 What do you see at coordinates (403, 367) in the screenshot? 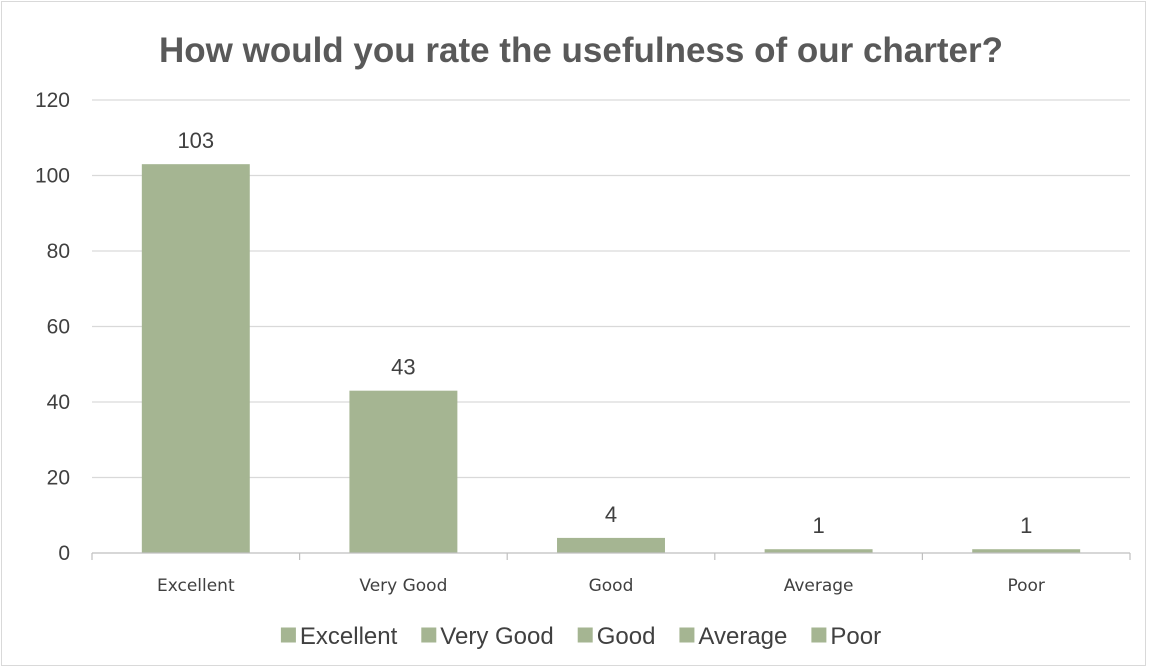
I see `data-label: 43` at bounding box center [403, 367].